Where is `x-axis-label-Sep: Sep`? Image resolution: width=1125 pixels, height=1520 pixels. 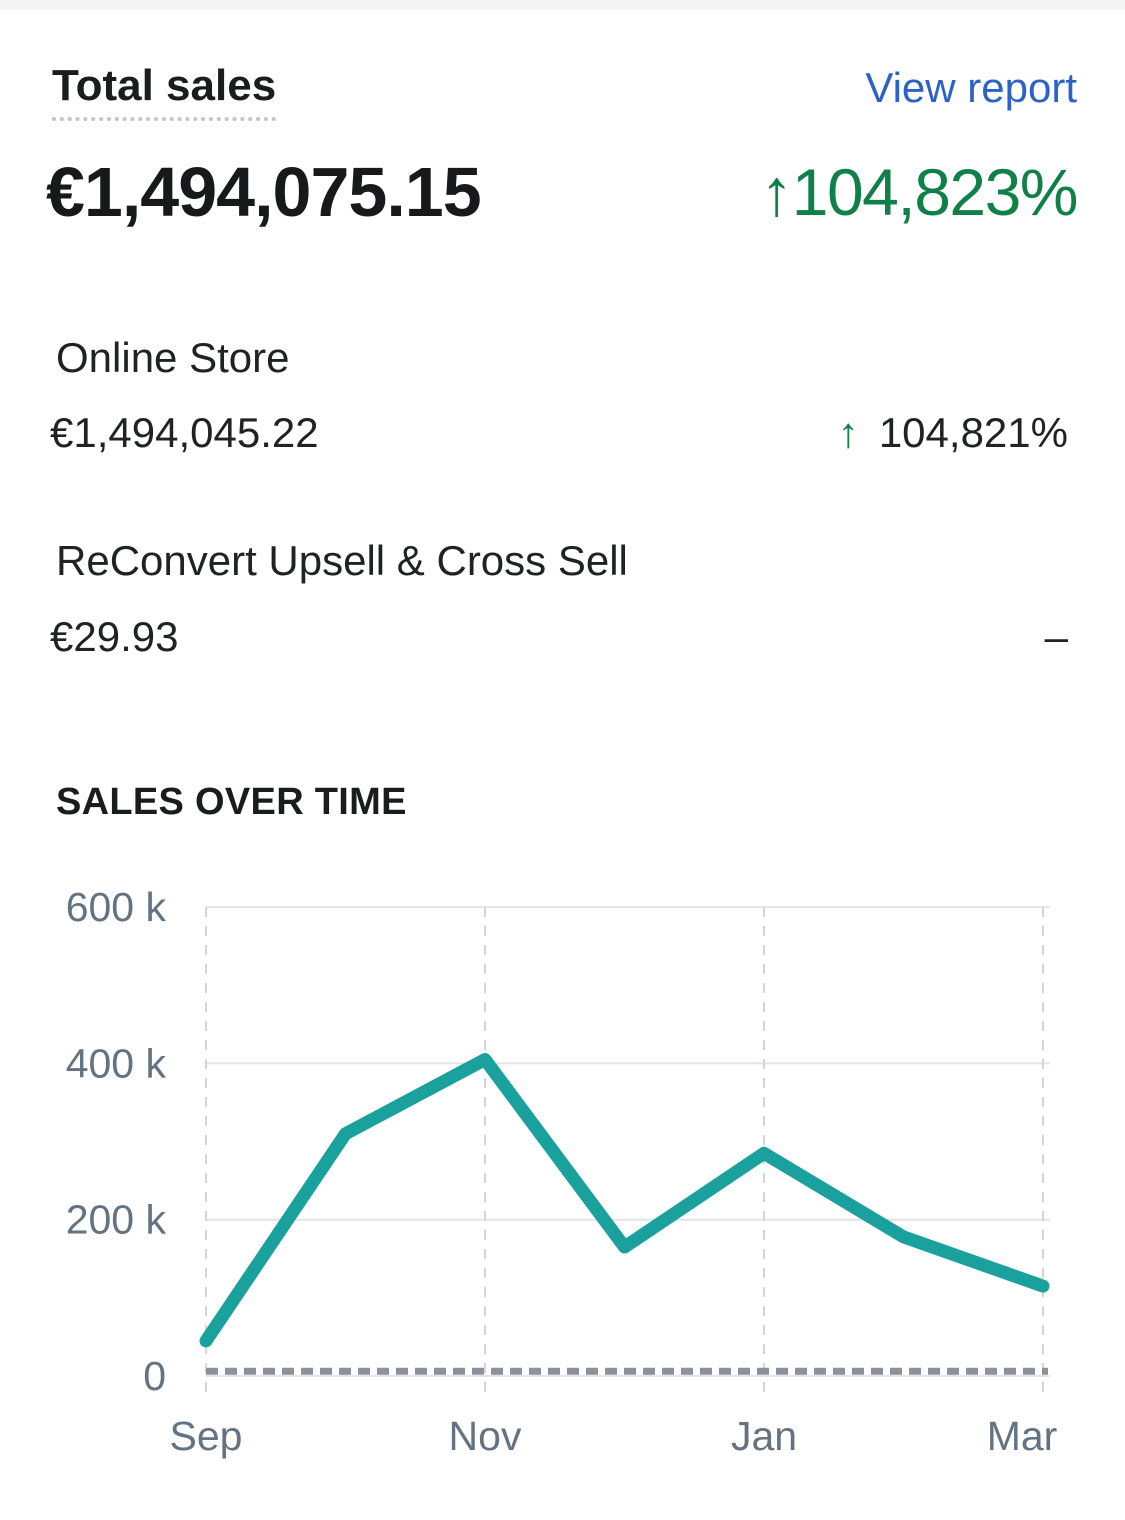
x-axis-label-Sep: Sep is located at coordinates (206, 1436).